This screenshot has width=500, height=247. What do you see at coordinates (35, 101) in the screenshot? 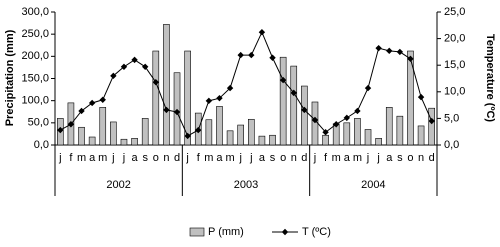
I see `y-tick-label: 100,0` at bounding box center [35, 101].